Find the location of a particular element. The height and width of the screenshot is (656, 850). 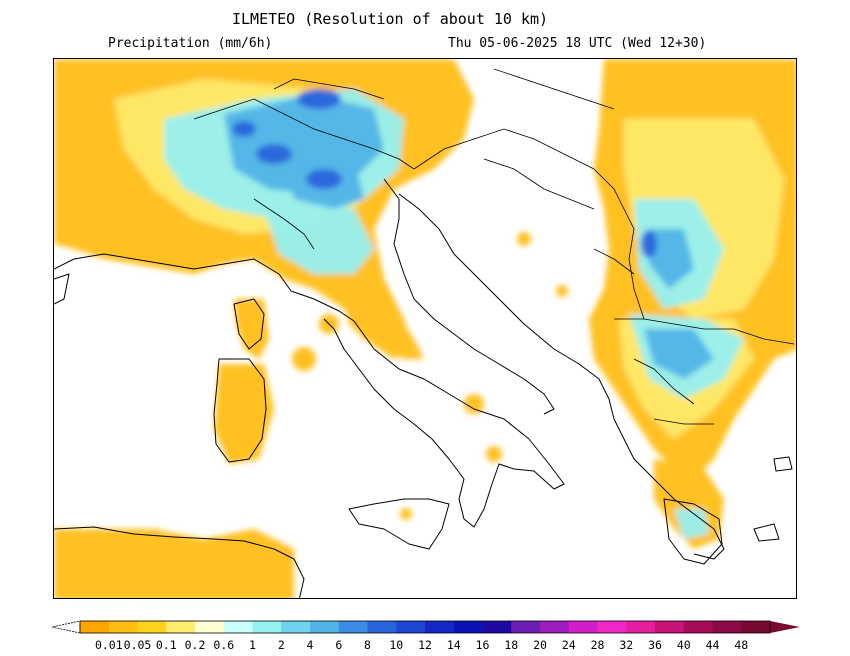

colorbar-tick-label: 44 is located at coordinates (712, 645).